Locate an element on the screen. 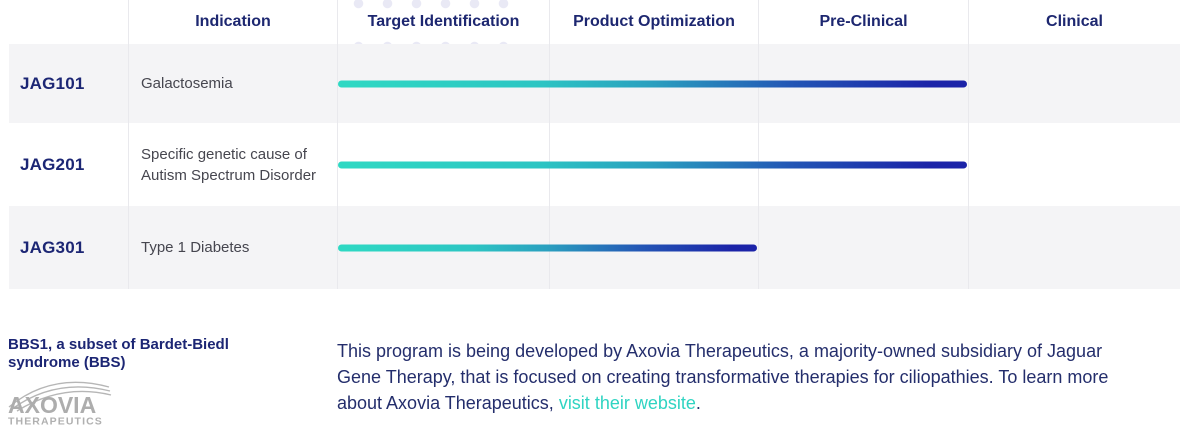 This screenshot has height=429, width=1197. column-header-label: Pre-Clinical is located at coordinates (863, 21).